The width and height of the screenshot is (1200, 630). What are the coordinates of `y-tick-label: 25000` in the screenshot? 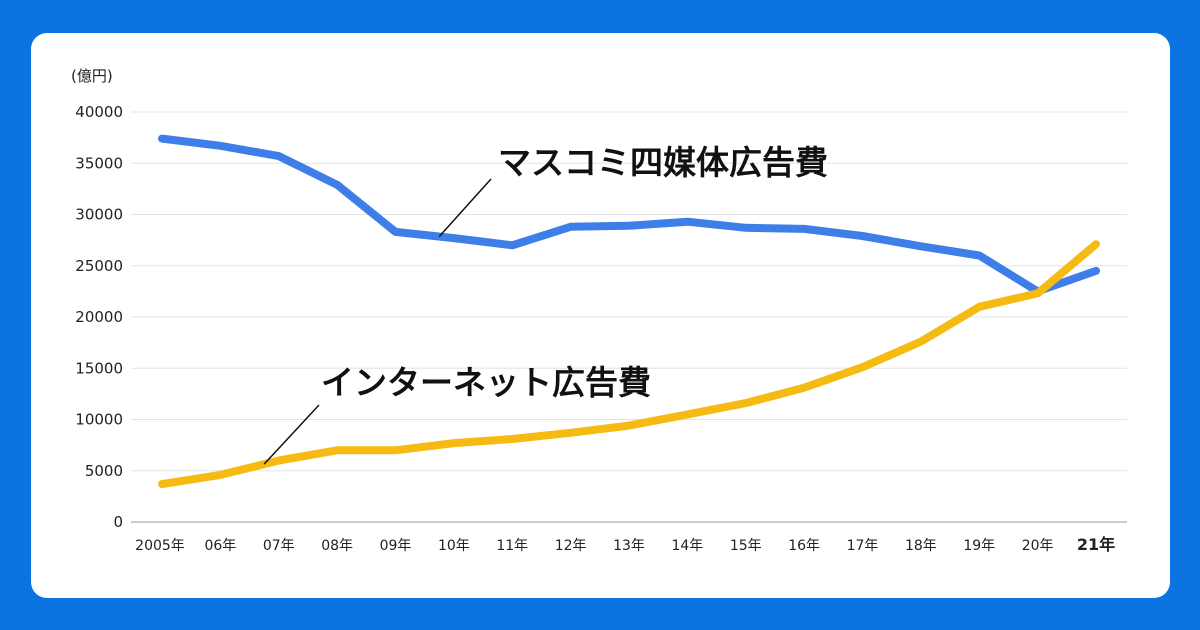 It's located at (99, 266).